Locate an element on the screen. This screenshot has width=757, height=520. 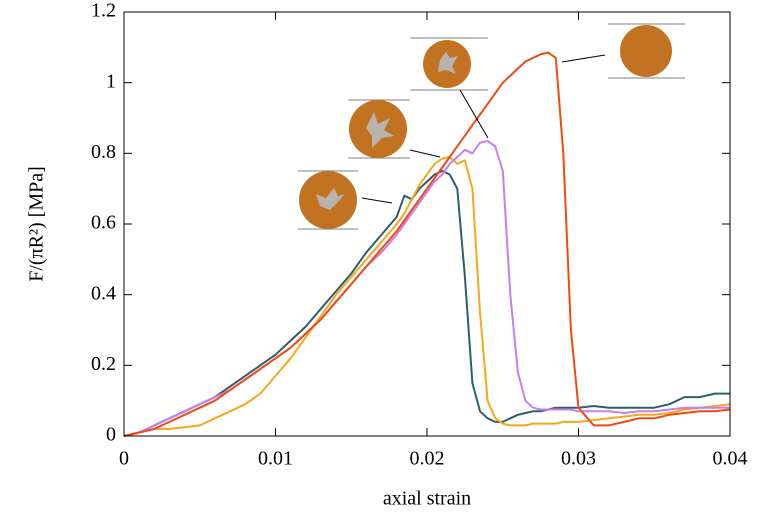
y-tick-label: 1 is located at coordinates (111, 81).